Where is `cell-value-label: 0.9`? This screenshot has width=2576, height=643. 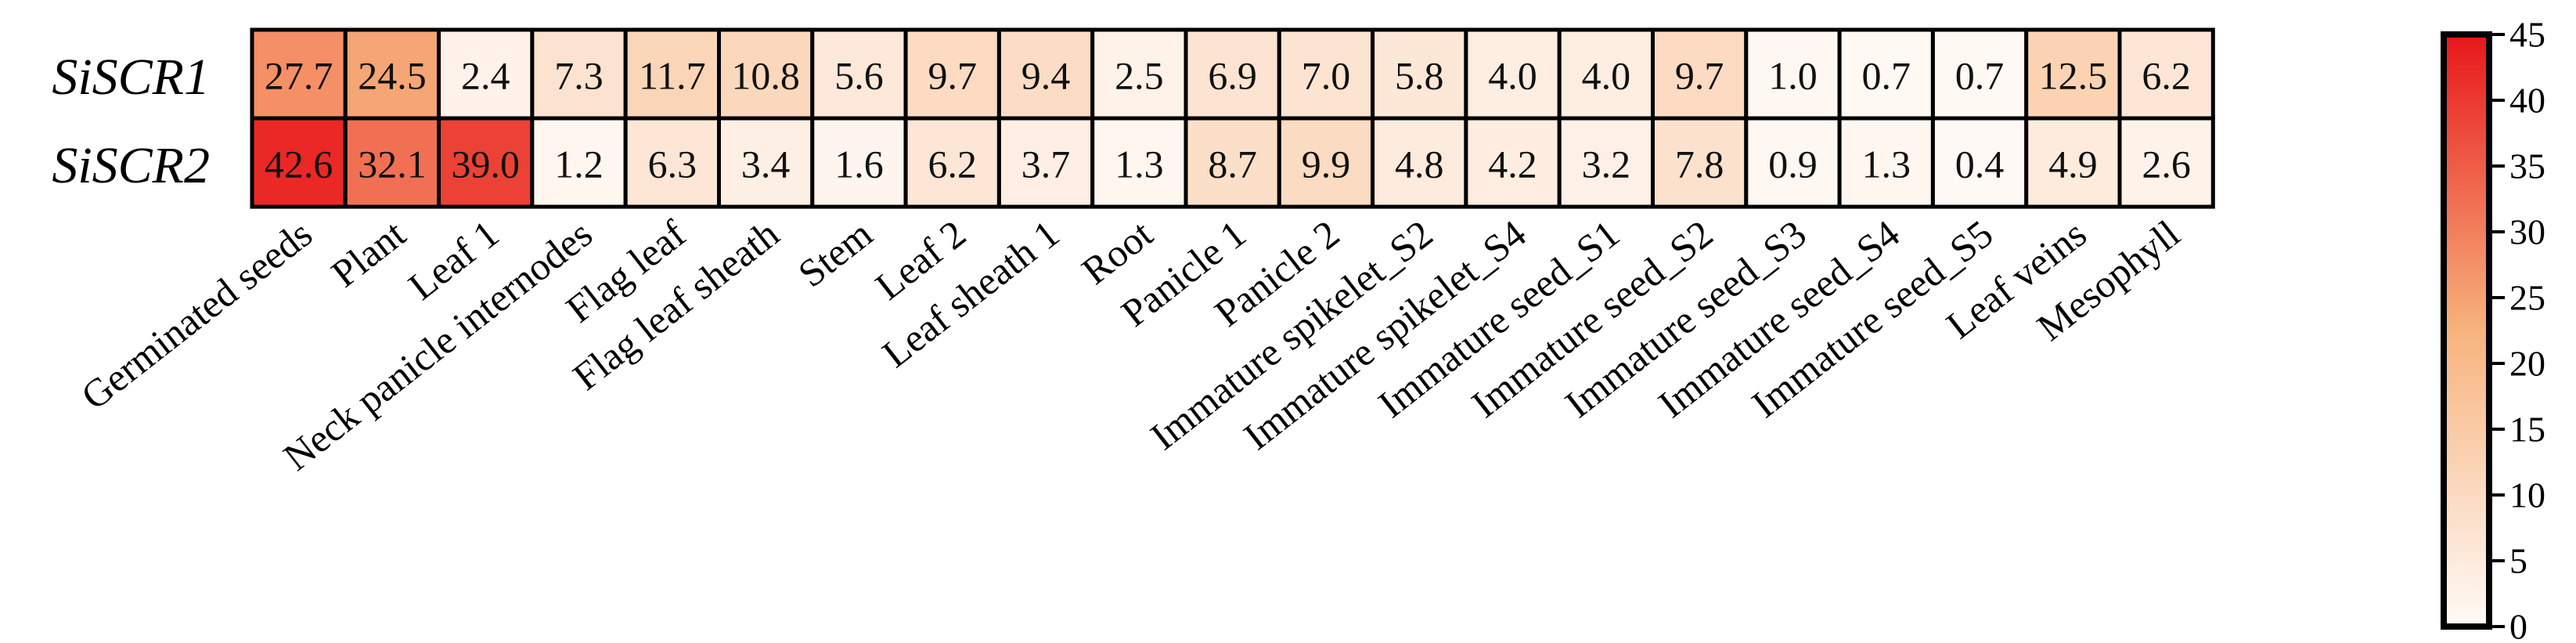
cell-value-label: 0.9 is located at coordinates (1793, 164).